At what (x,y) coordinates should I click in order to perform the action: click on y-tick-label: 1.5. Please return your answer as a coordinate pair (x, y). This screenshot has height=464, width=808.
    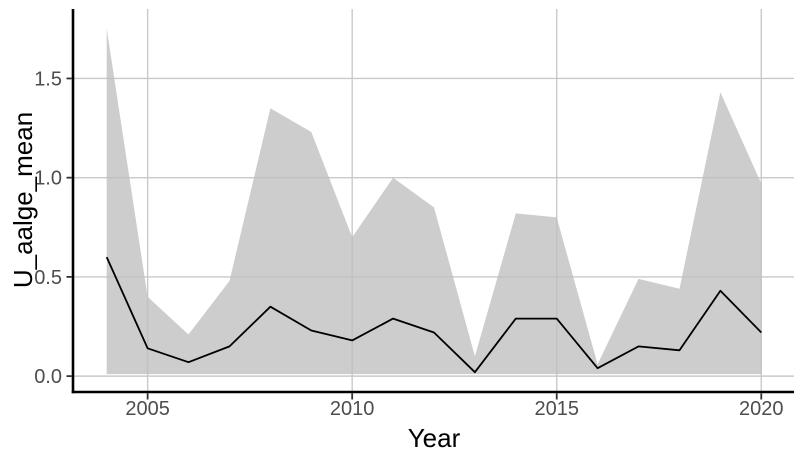
    Looking at the image, I should click on (48, 79).